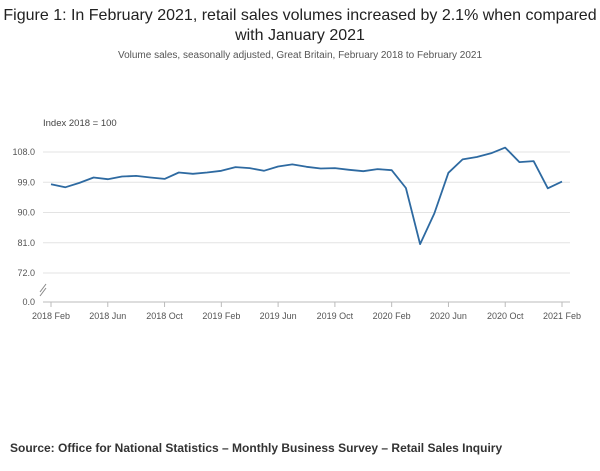 This screenshot has width=600, height=471. Describe the element at coordinates (448, 316) in the screenshot. I see `x-tick-label: 2020 Jun` at that location.